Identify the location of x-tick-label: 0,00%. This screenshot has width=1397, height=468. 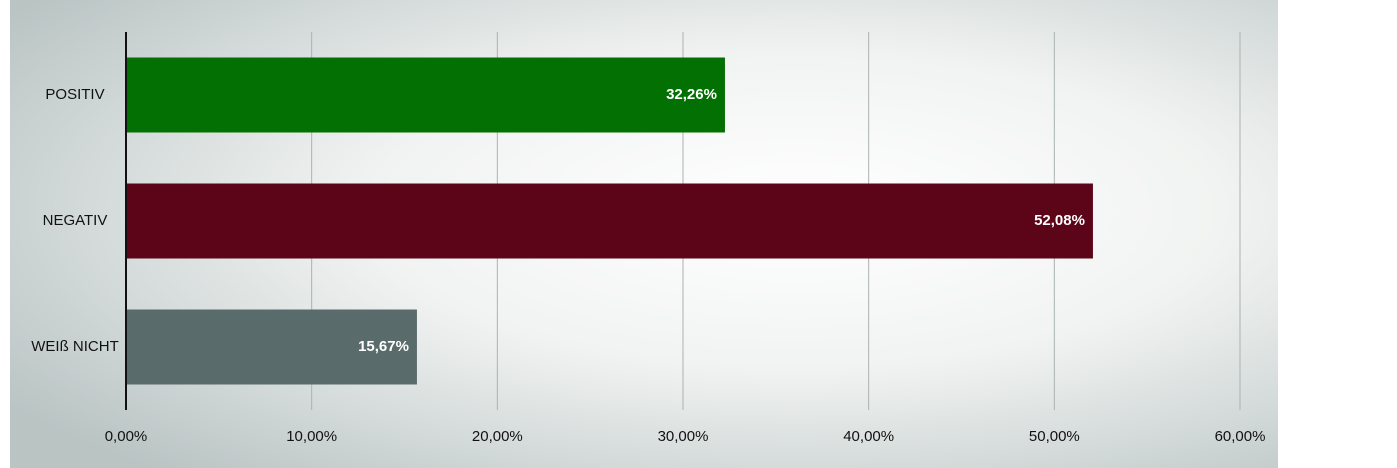
(126, 436).